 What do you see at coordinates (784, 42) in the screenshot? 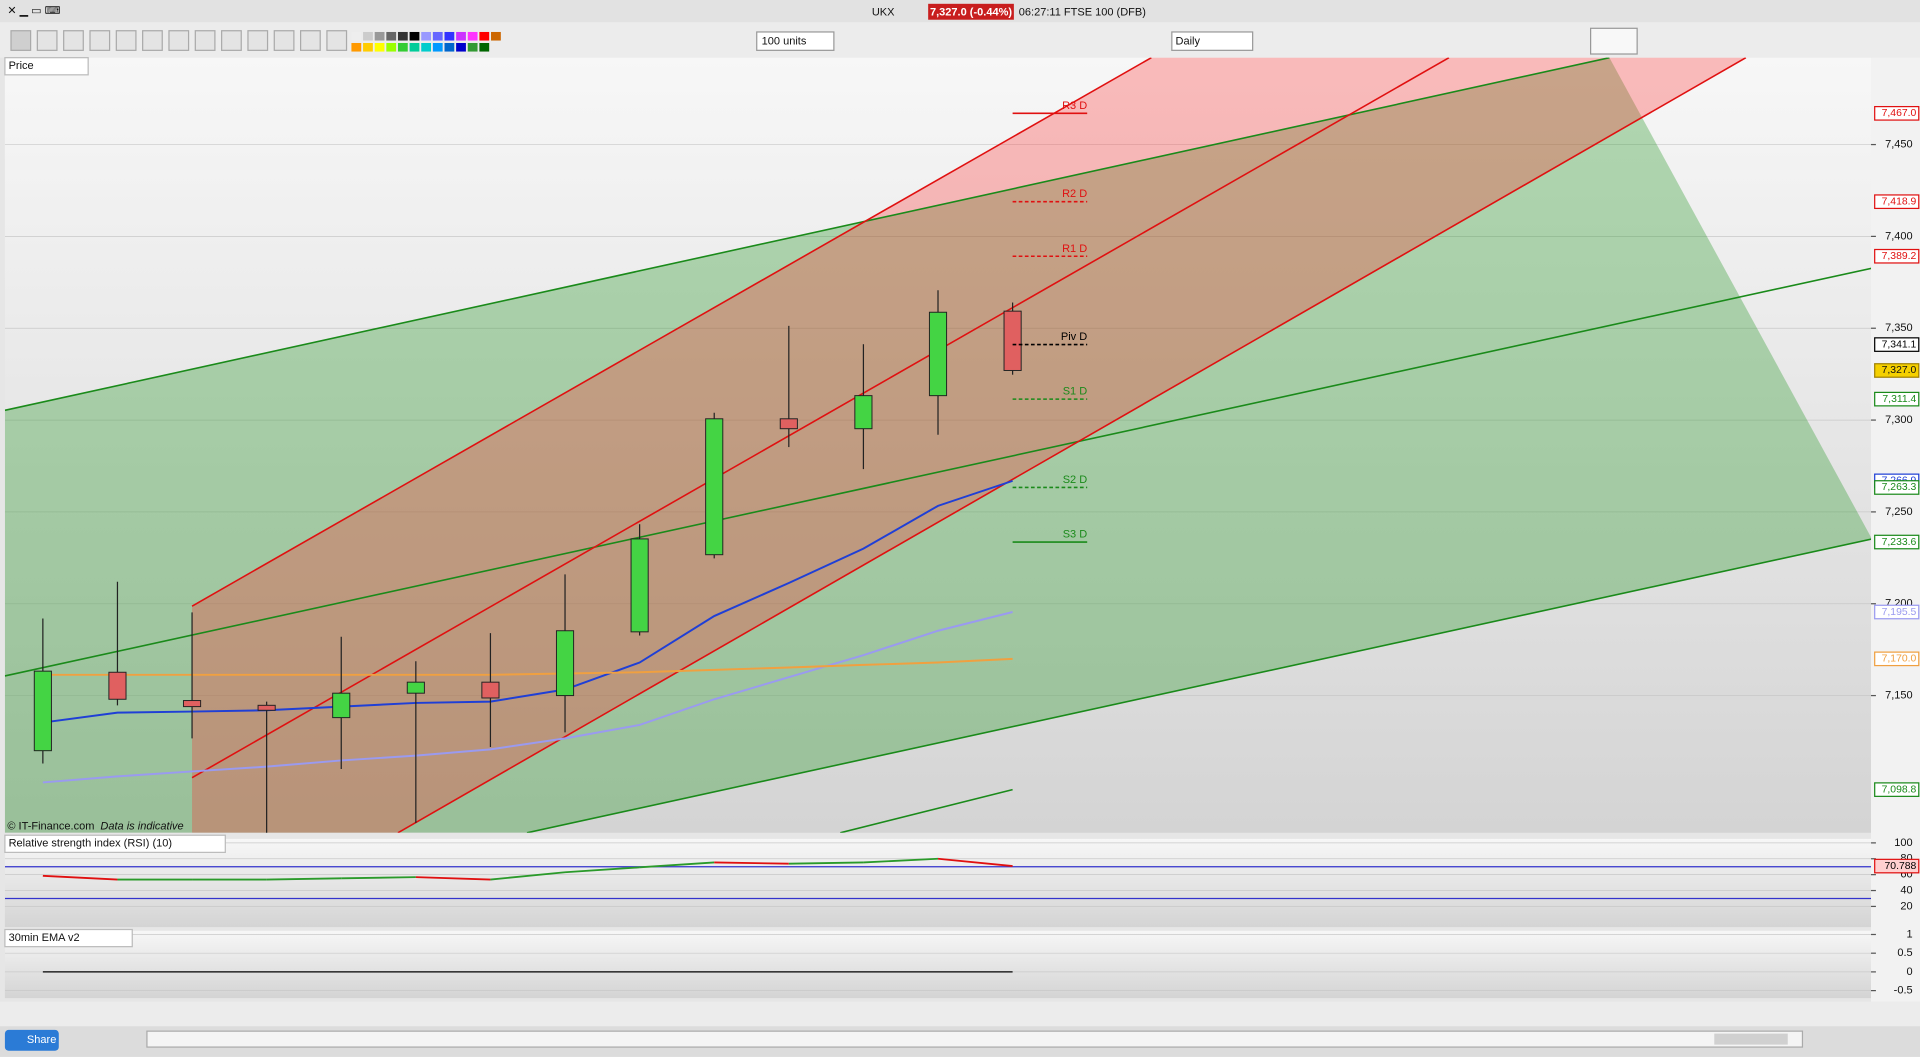
I see `units: 100 units` at bounding box center [784, 42].